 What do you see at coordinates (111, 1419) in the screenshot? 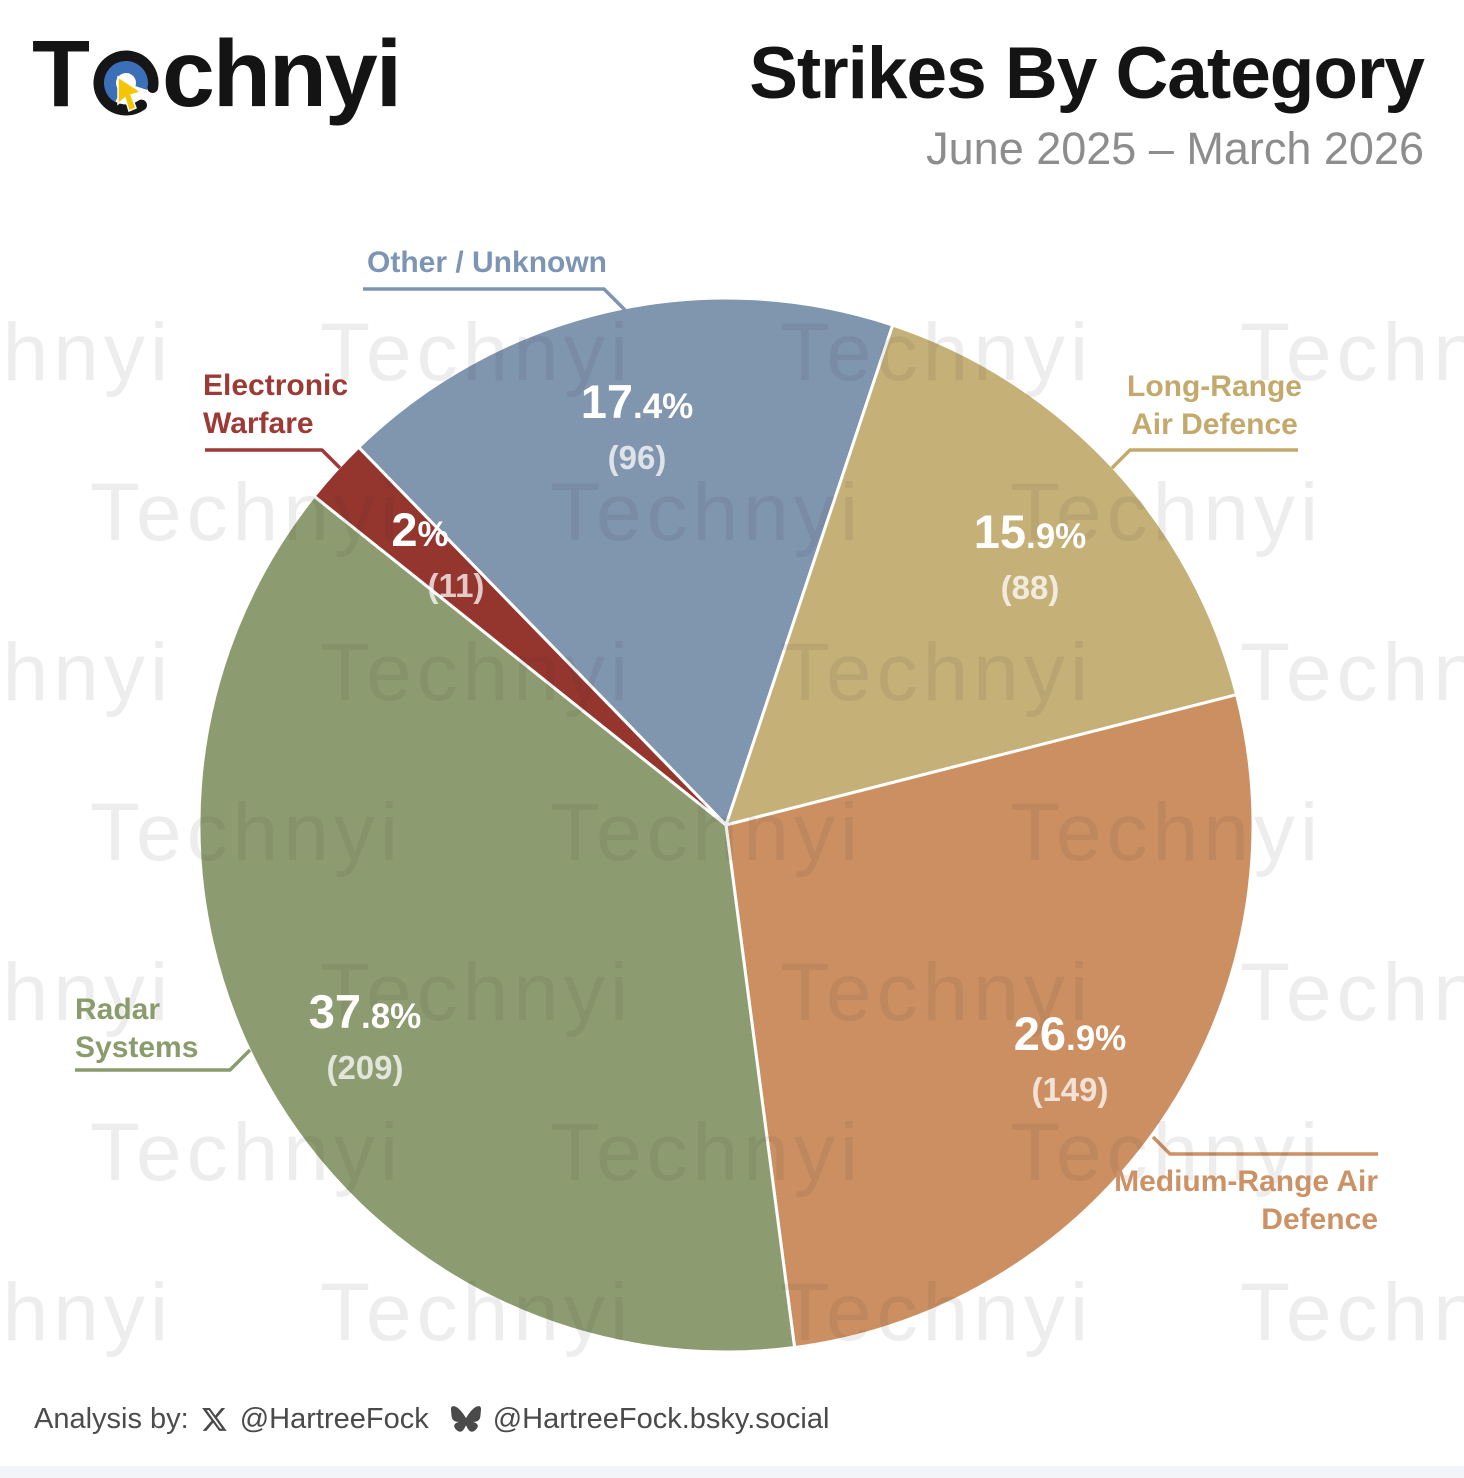
I see `footer-prefix: Analysis by:` at bounding box center [111, 1419].